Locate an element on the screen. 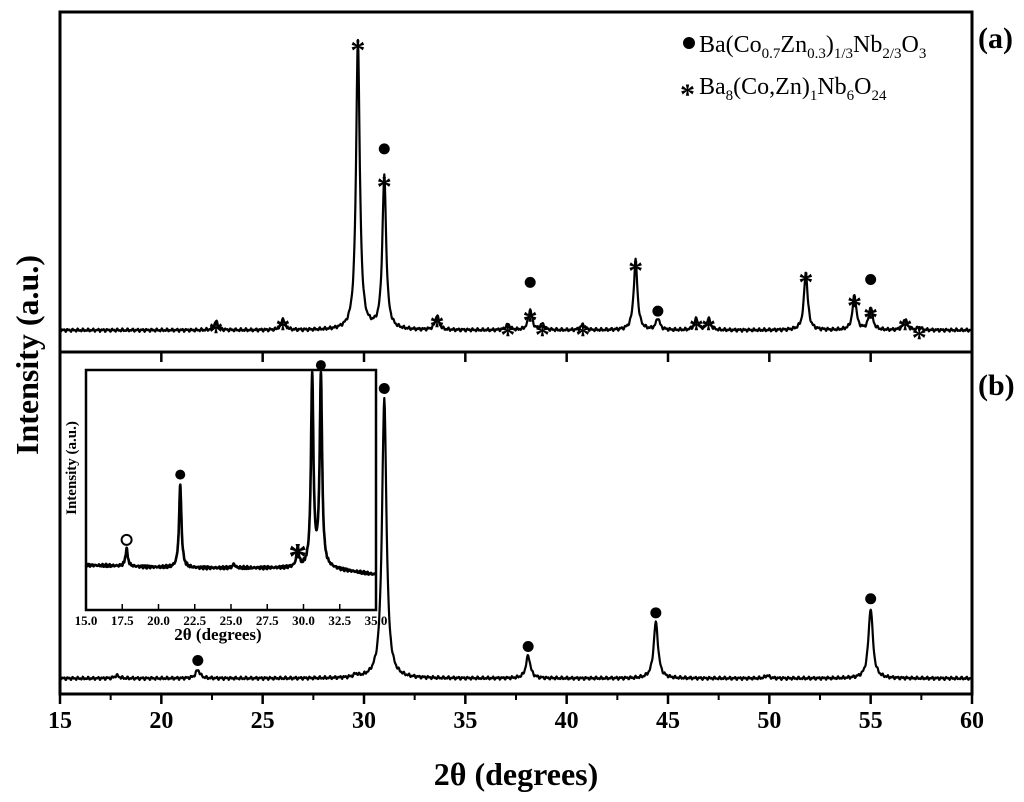  panel-a-asterisk-7: * is located at coordinates (542, 334).